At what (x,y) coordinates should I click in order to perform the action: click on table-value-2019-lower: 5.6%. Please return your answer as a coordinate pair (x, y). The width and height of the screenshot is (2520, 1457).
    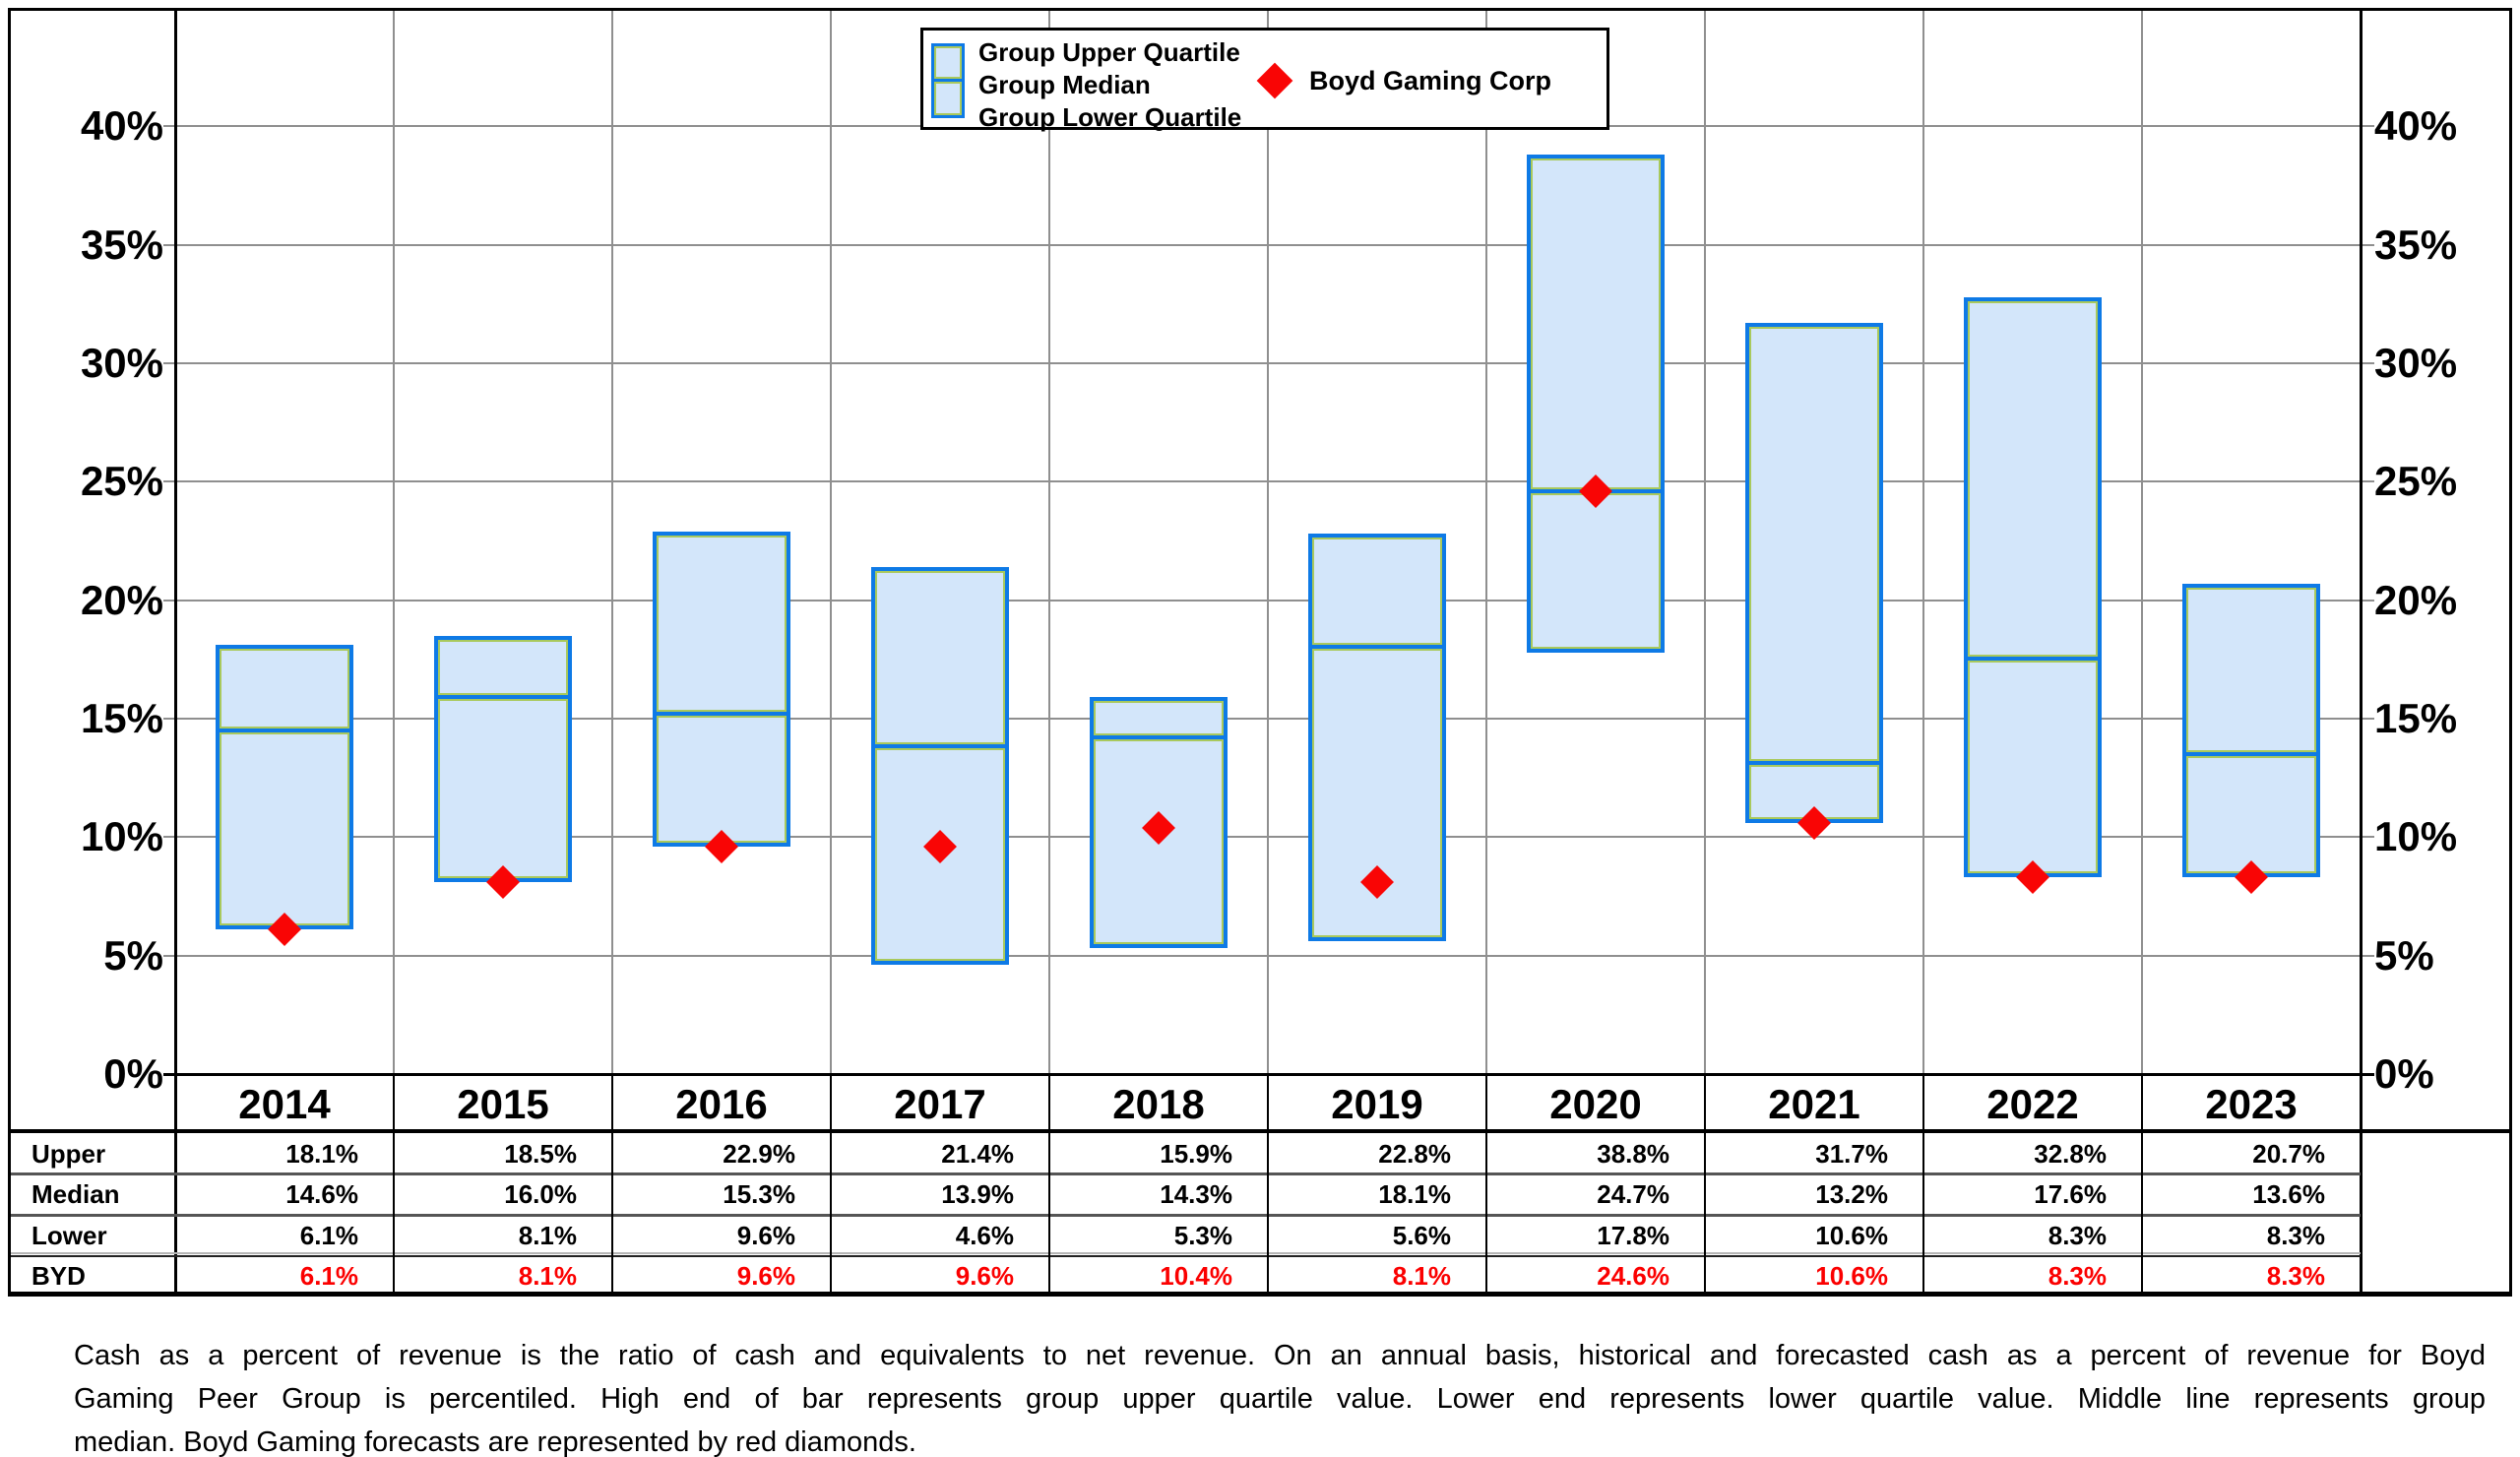
    Looking at the image, I should click on (1421, 1235).